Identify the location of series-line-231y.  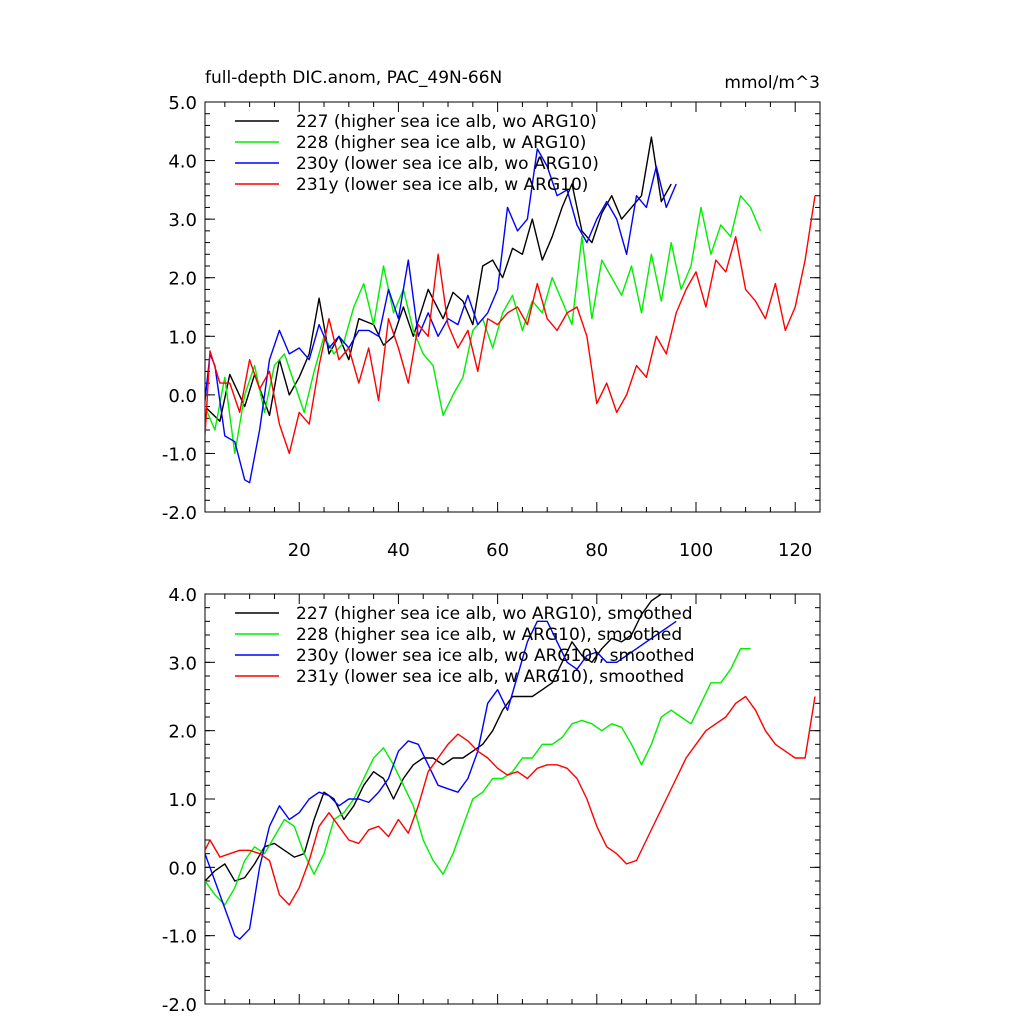
(510, 800).